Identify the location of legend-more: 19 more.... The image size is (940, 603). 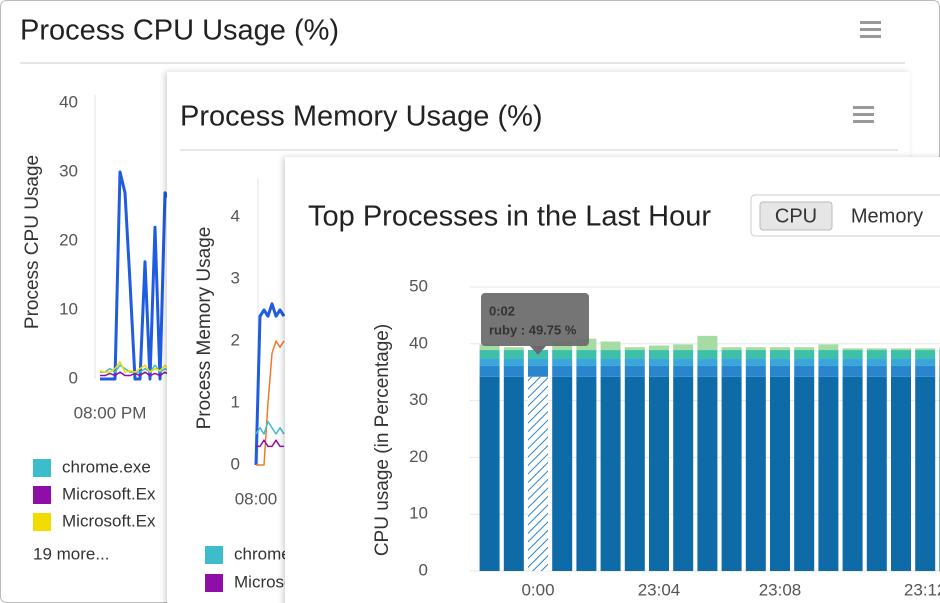
(71, 553).